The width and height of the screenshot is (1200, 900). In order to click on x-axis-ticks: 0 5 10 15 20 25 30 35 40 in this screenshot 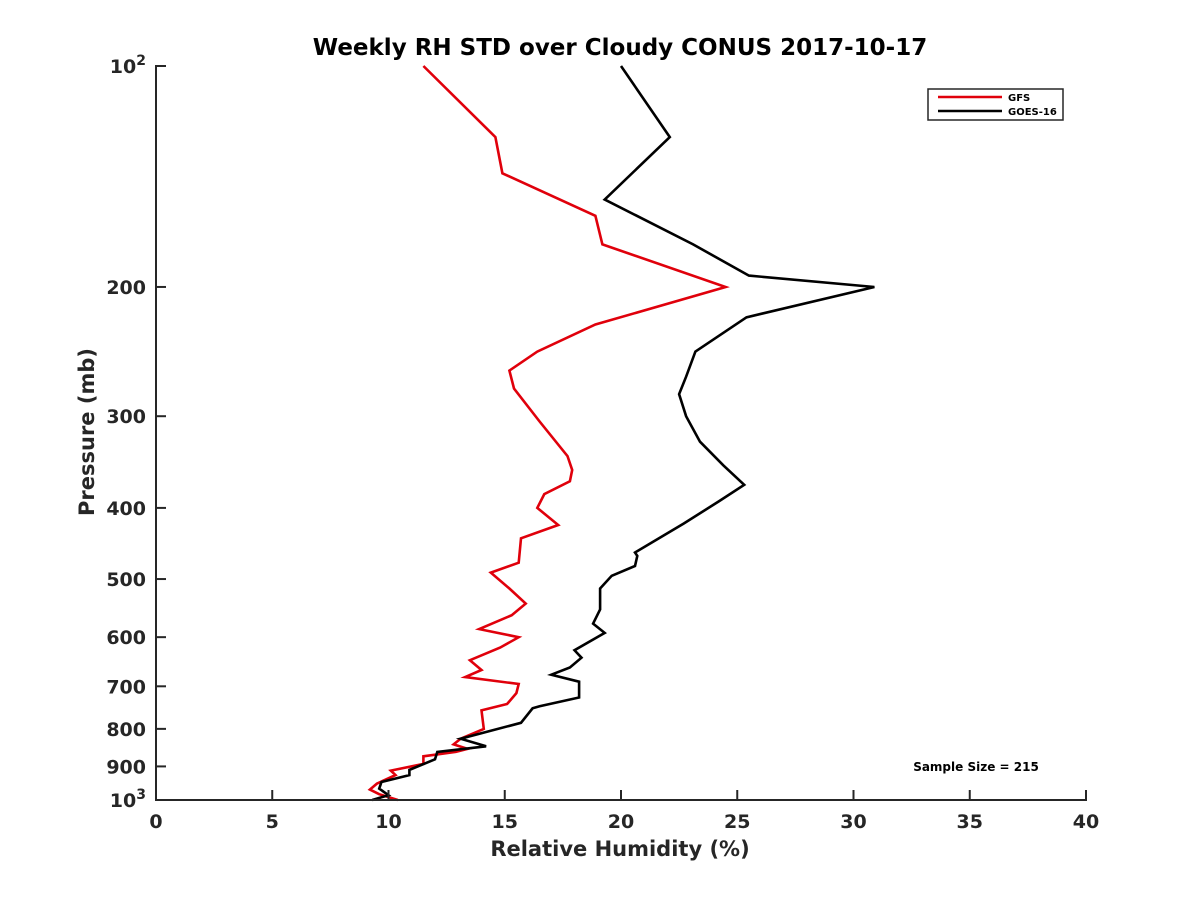, I will do `click(624, 811)`.